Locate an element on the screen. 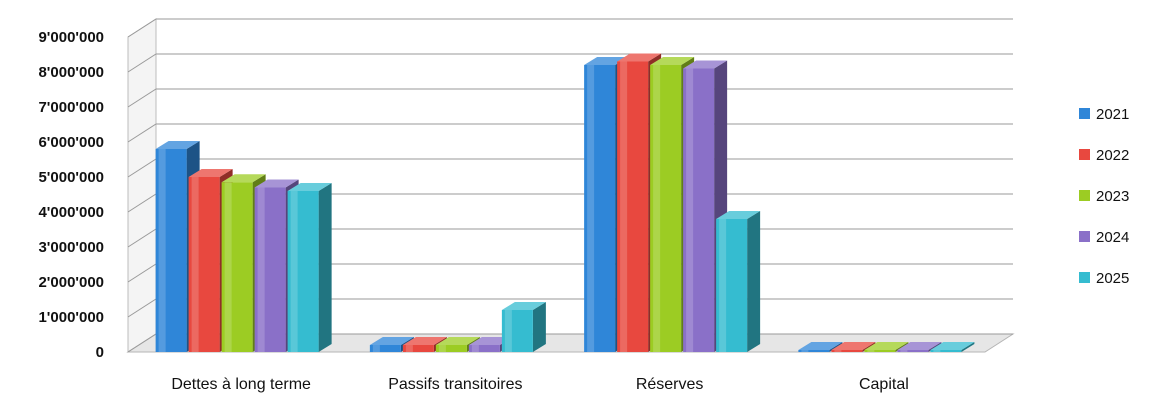 This screenshot has height=394, width=1150. y-tick-label: 9'000'000 is located at coordinates (71, 37).